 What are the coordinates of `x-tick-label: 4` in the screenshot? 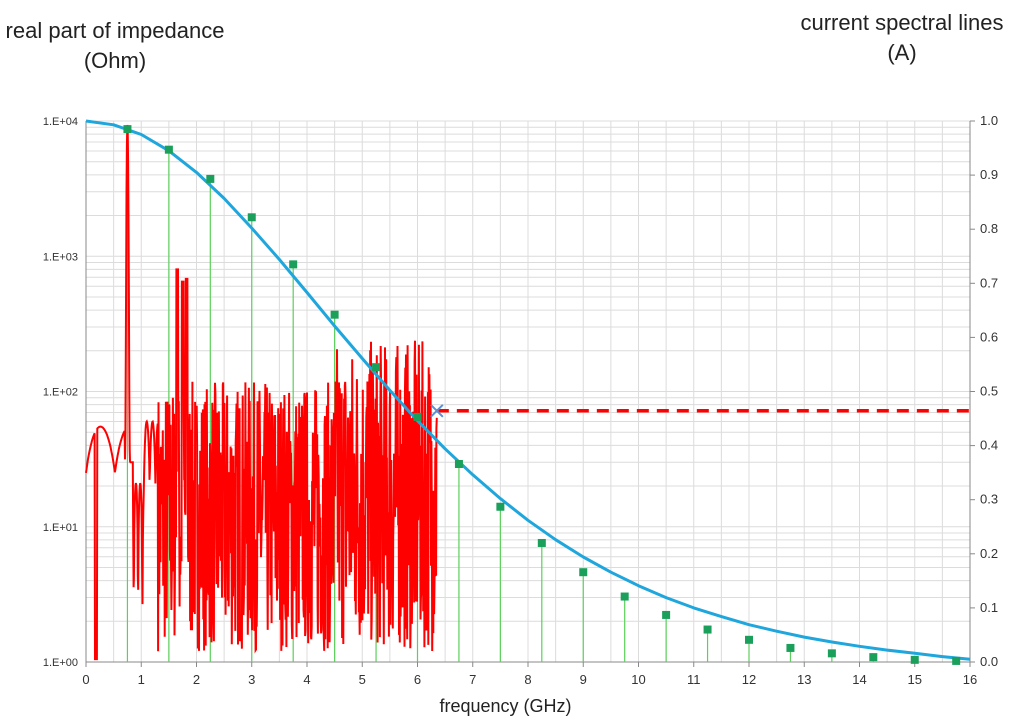 It's located at (306, 679).